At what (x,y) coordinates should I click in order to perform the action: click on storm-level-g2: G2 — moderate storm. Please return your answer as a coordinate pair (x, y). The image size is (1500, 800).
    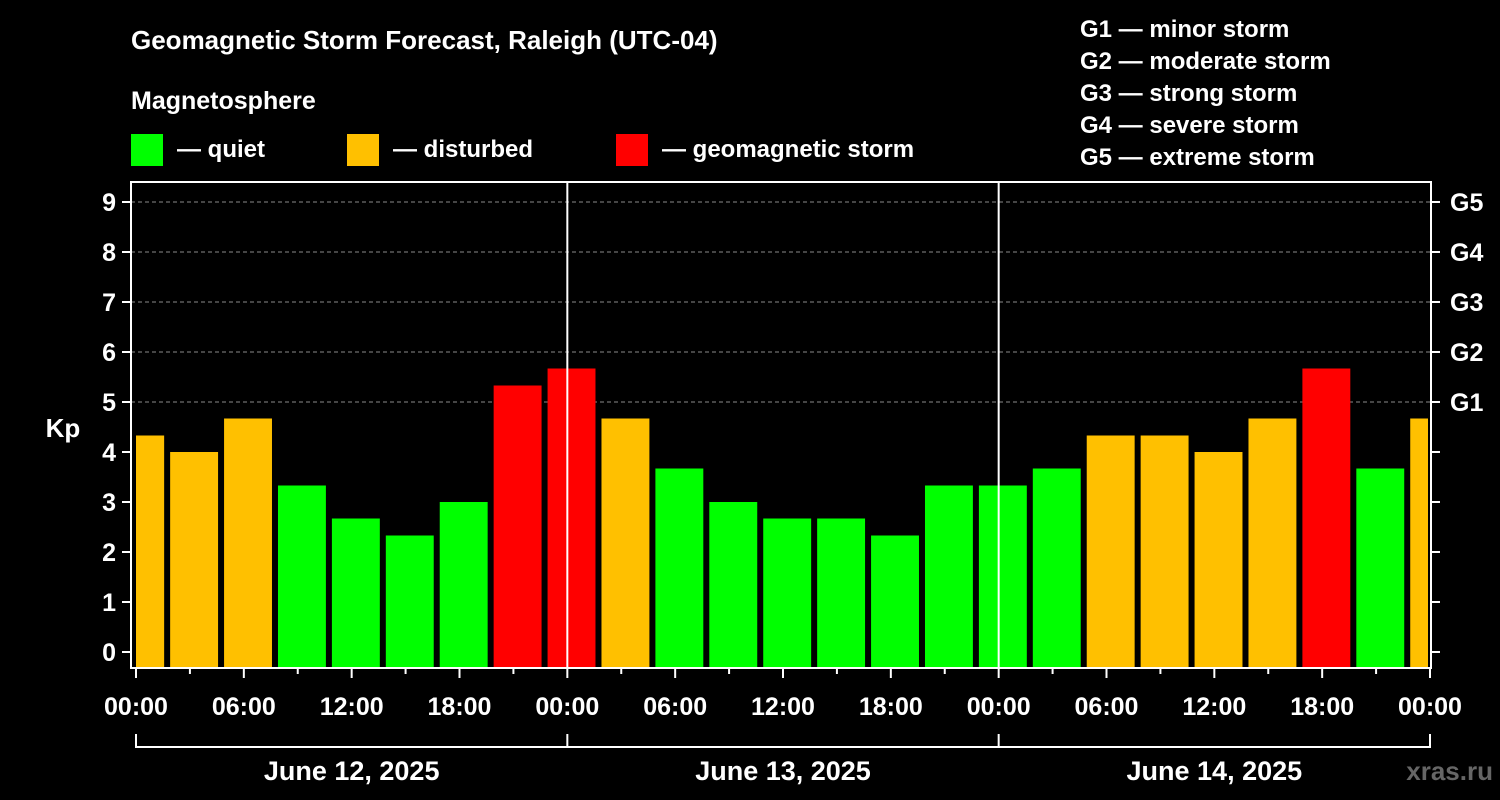
    Looking at the image, I should click on (1205, 61).